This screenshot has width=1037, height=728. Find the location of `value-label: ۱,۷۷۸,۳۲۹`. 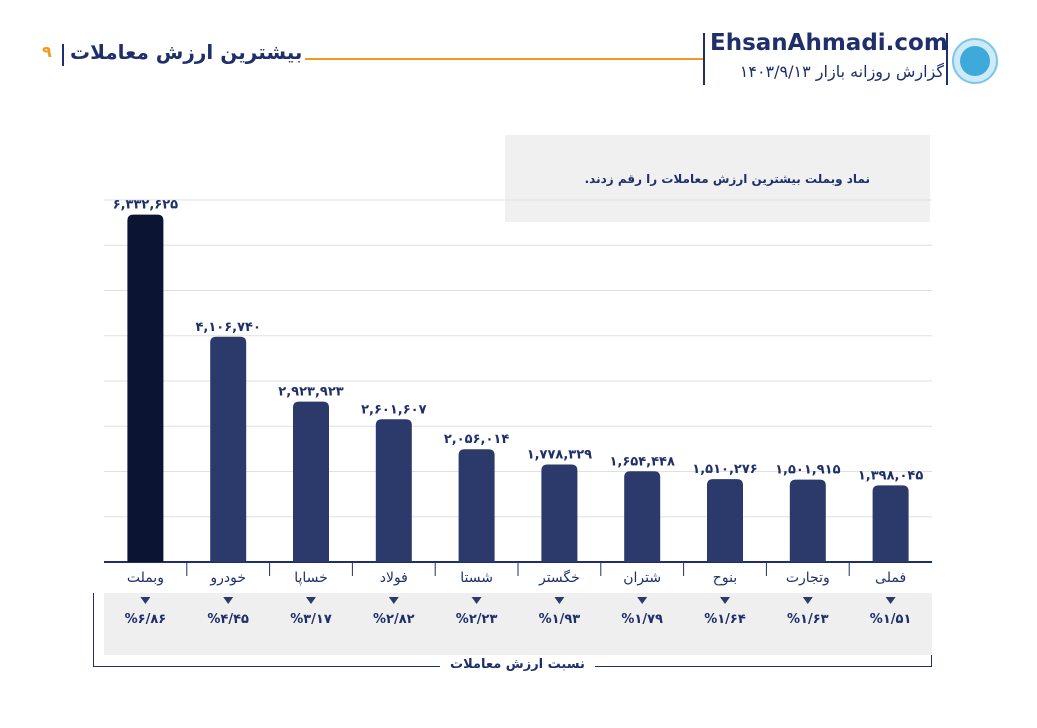

value-label: ۱,۷۷۸,۳۲۹ is located at coordinates (559, 454).